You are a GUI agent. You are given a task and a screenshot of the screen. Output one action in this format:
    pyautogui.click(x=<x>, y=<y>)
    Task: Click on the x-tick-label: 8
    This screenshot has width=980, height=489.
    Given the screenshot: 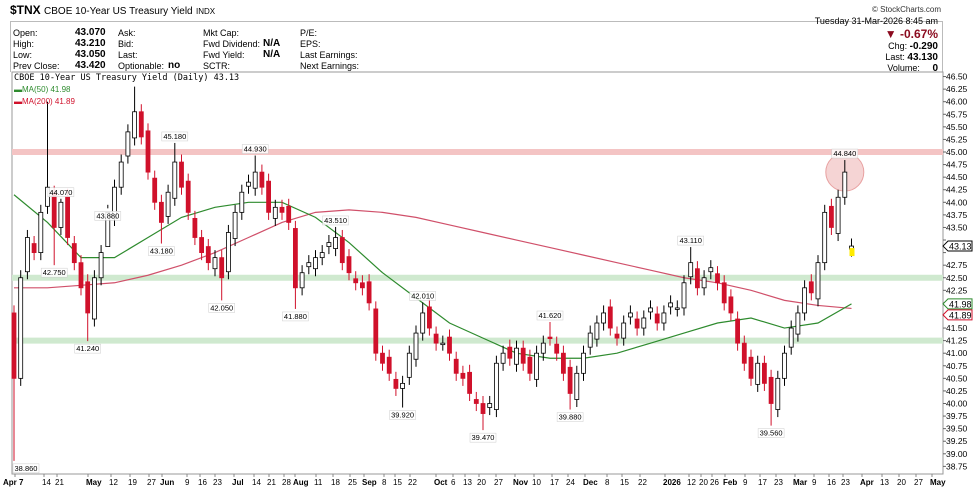 What is the action you would take?
    pyautogui.click(x=384, y=482)
    